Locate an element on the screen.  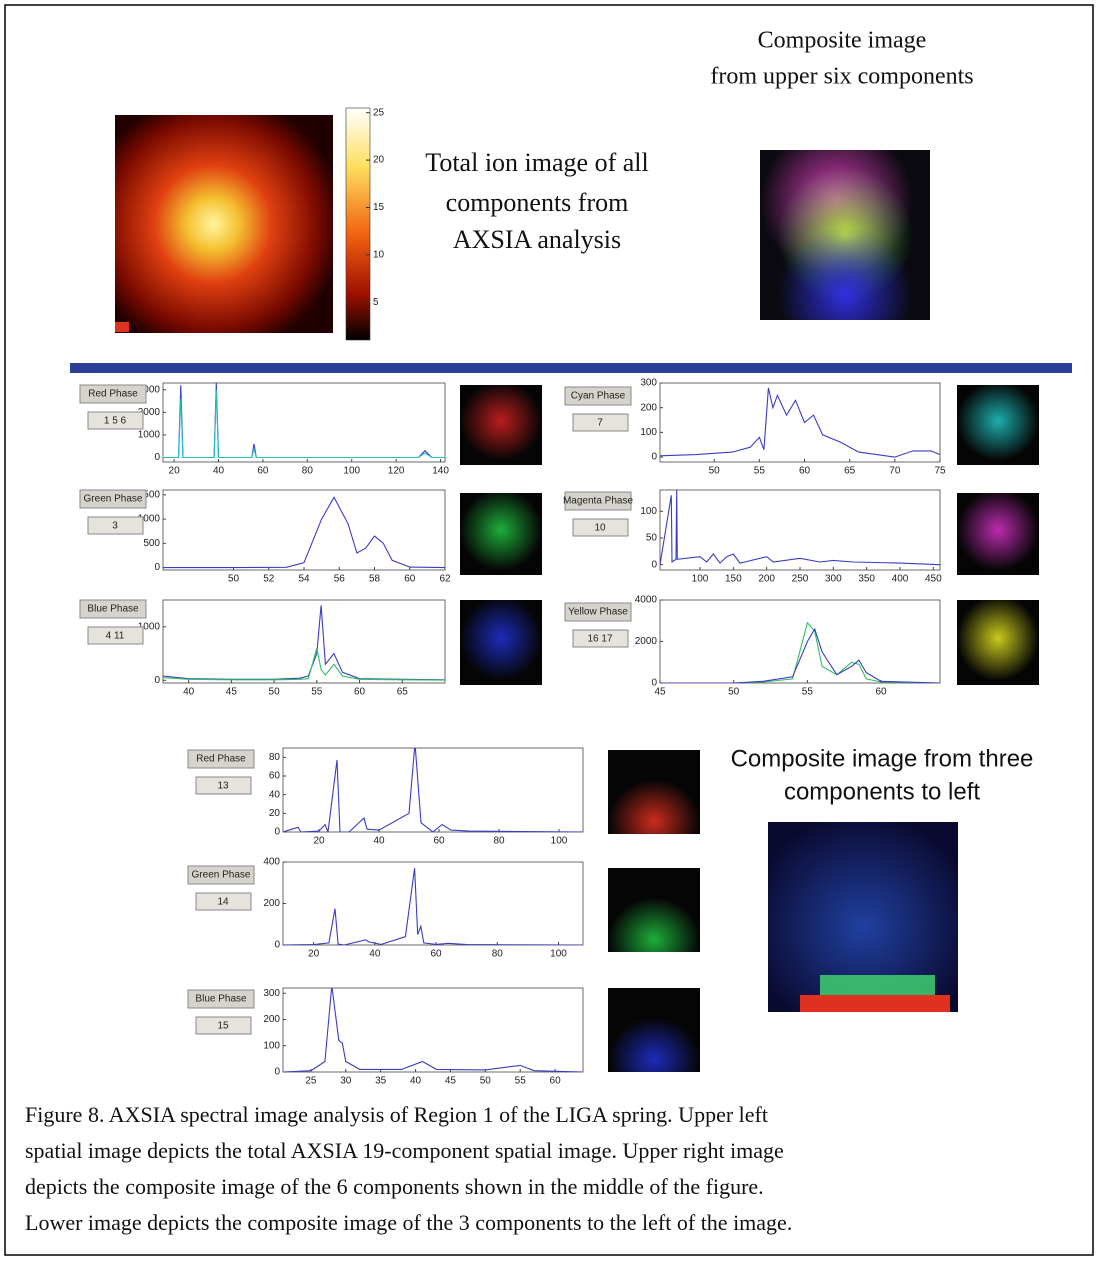
phase-label: Red Phase is located at coordinates (113, 394).